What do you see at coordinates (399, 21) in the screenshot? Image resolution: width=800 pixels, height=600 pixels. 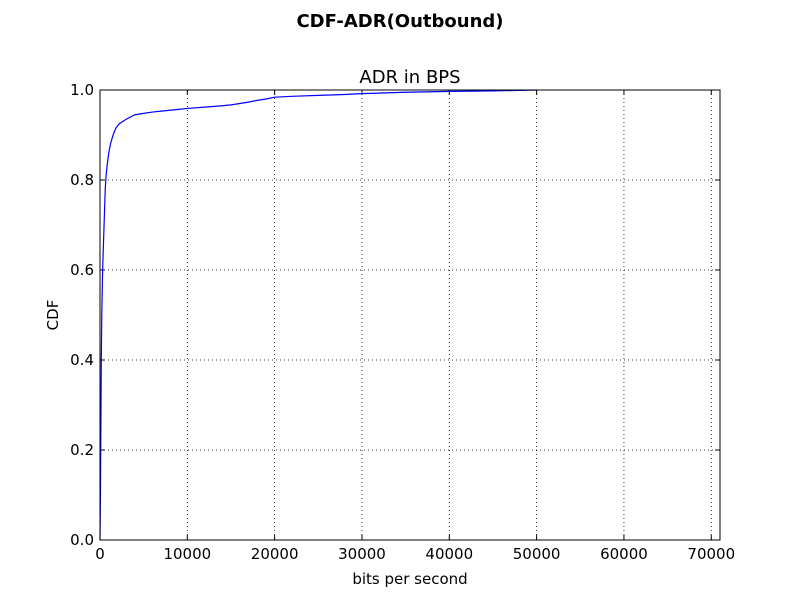 I see `figure-suptitle: CDF-ADR(Outbound)` at bounding box center [399, 21].